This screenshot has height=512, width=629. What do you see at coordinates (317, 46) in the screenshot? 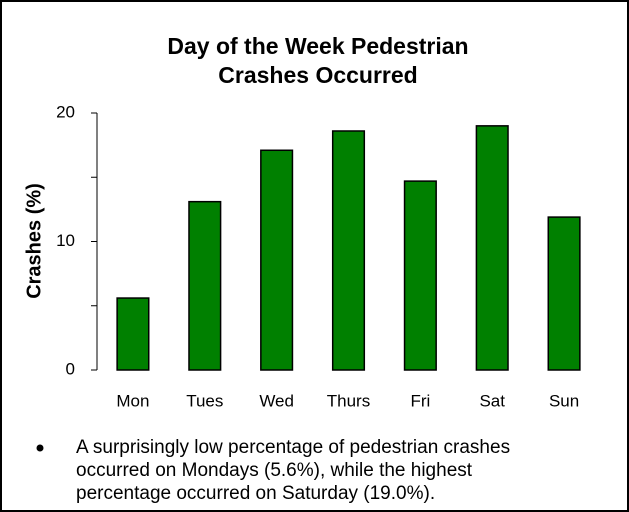
I see `chart-title: Day of the Week Pedestrian` at bounding box center [317, 46].